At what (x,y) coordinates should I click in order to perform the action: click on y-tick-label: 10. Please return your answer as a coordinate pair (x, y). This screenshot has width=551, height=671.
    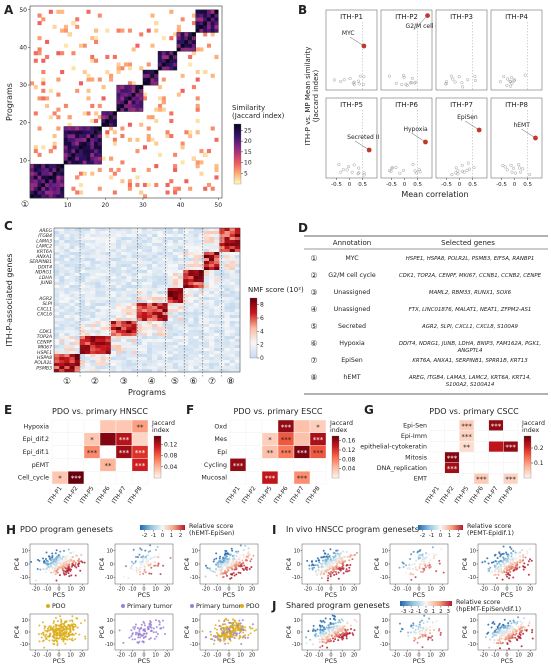
    Looking at the image, I should click on (297, 621).